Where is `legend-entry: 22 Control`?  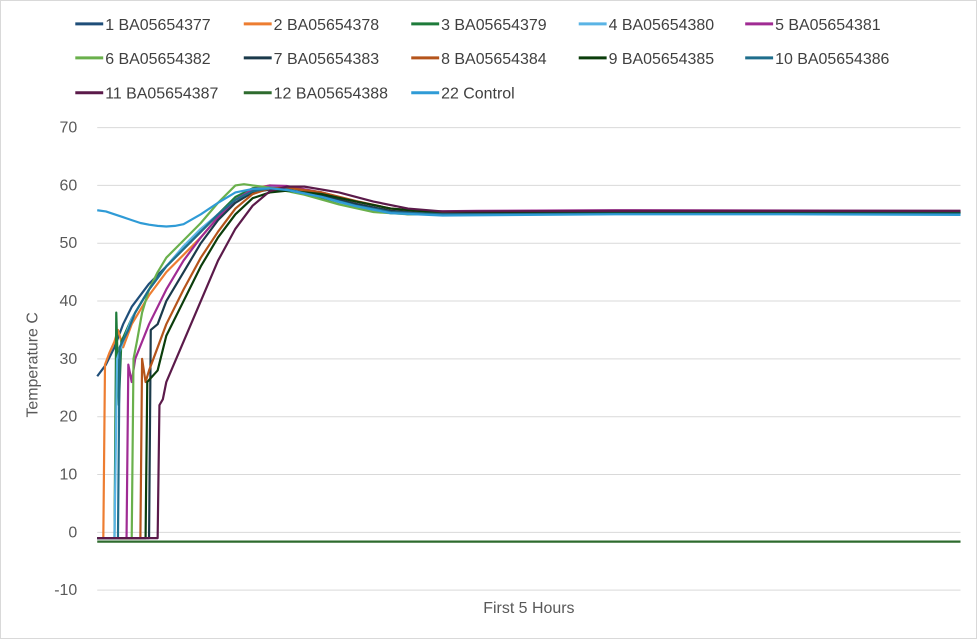 legend-entry: 22 Control is located at coordinates (463, 94).